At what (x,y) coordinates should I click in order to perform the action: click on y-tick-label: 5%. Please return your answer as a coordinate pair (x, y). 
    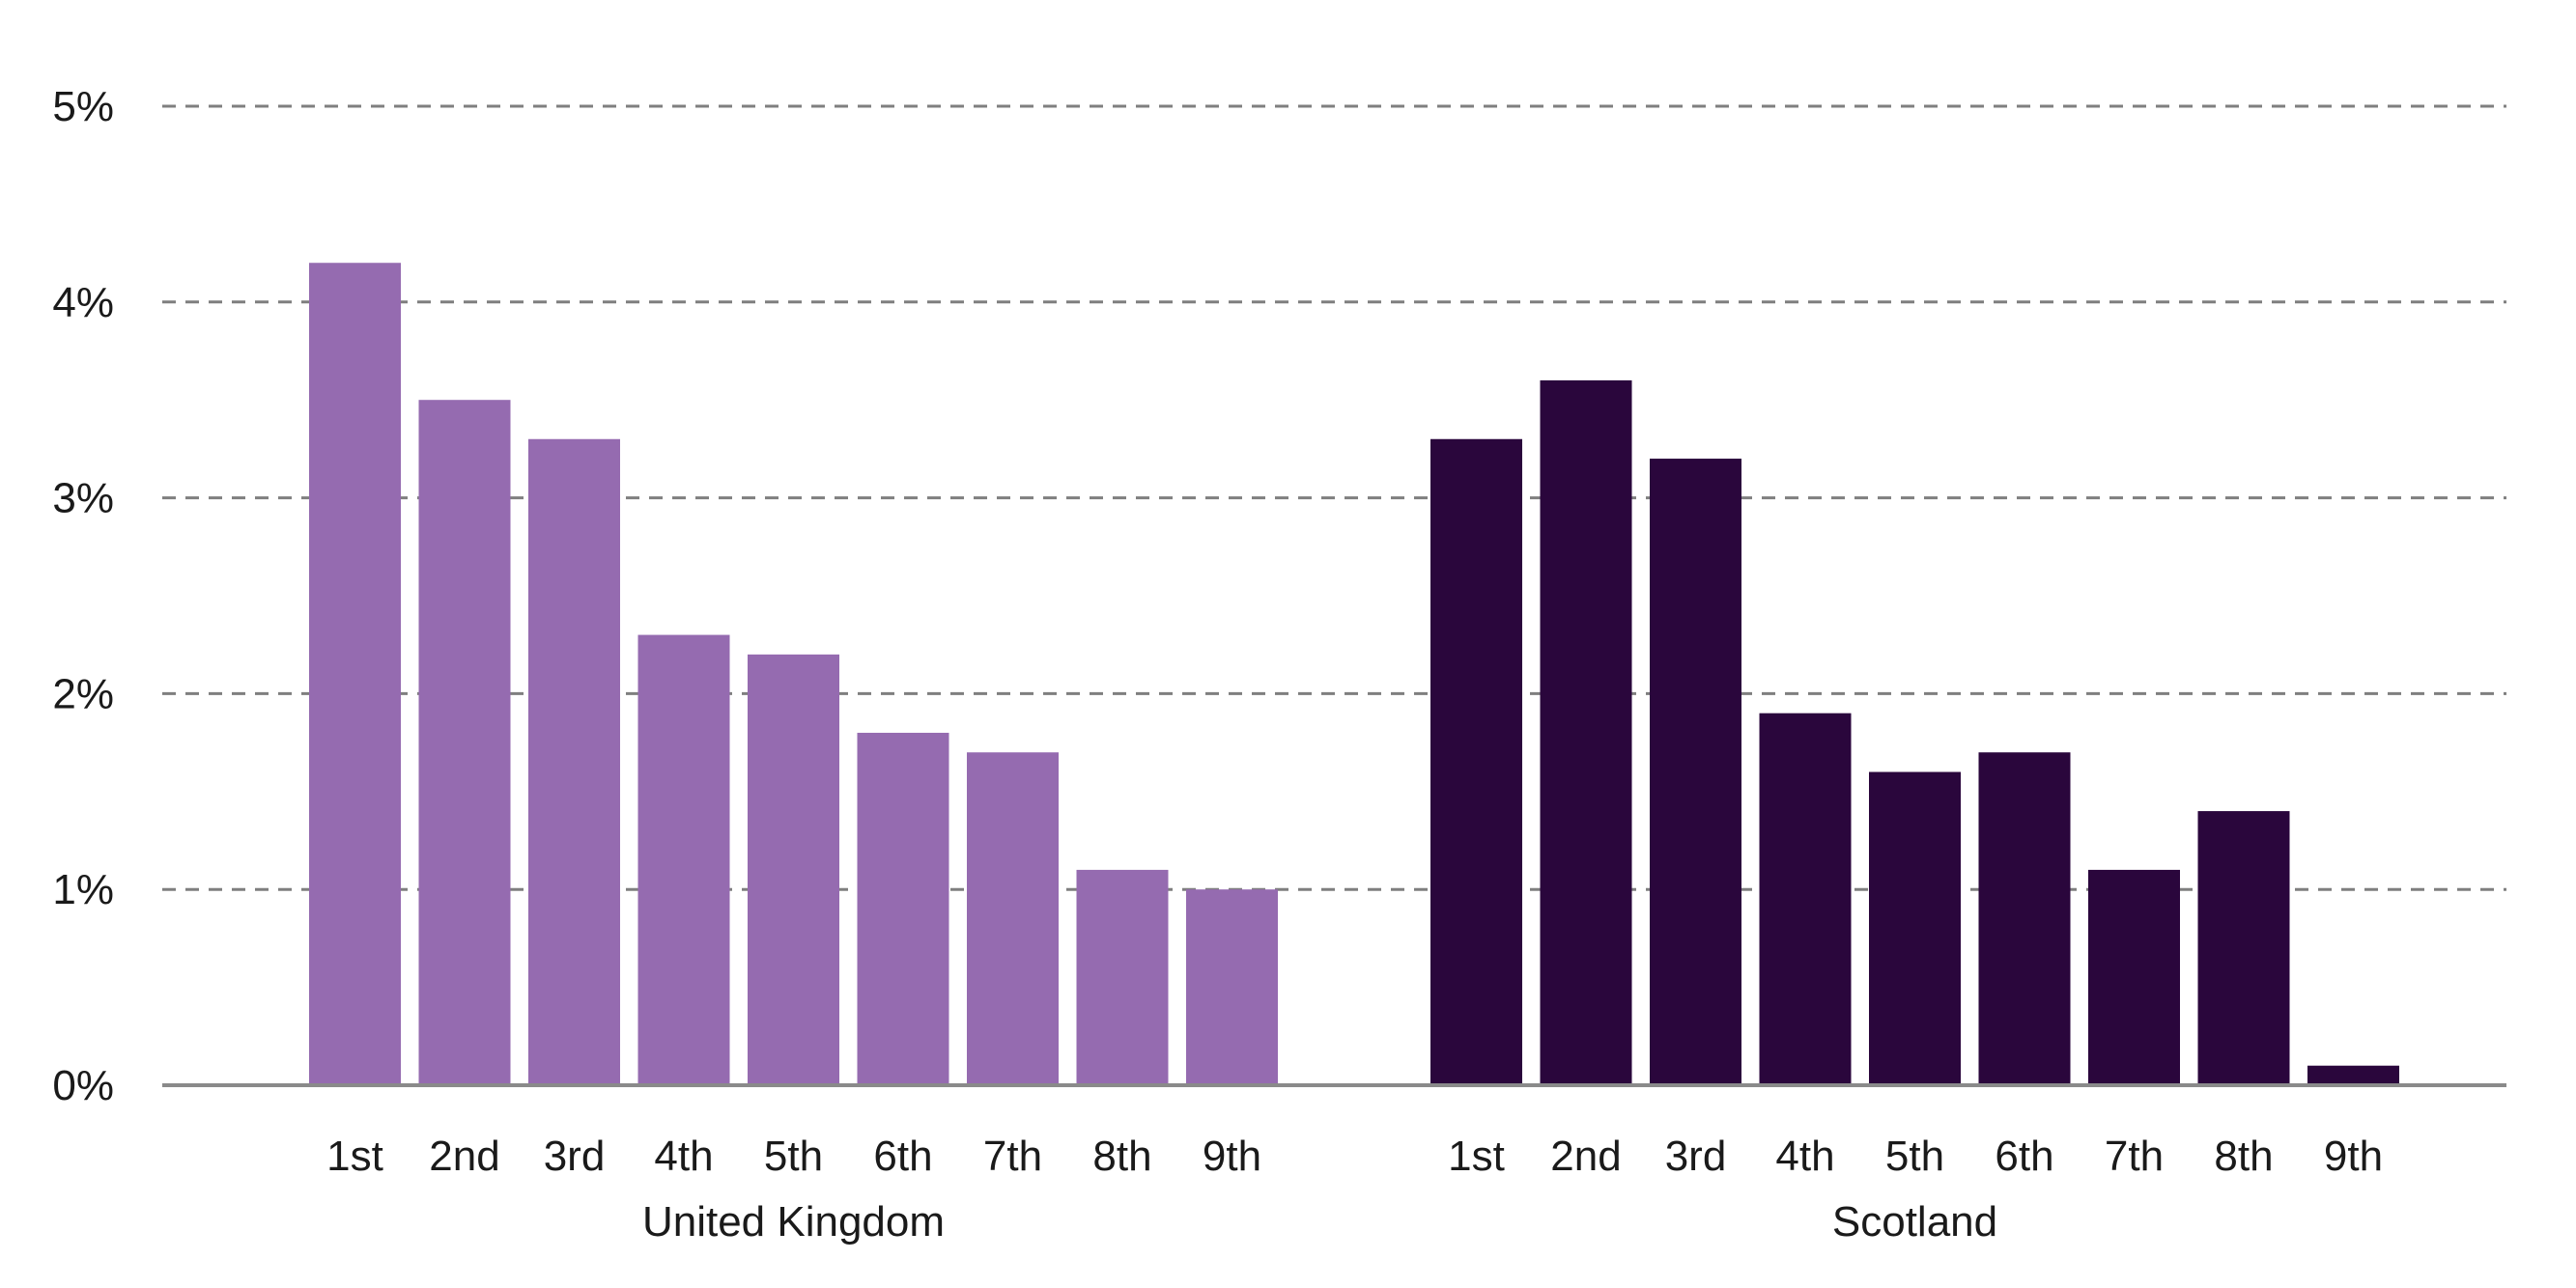
    Looking at the image, I should click on (83, 107).